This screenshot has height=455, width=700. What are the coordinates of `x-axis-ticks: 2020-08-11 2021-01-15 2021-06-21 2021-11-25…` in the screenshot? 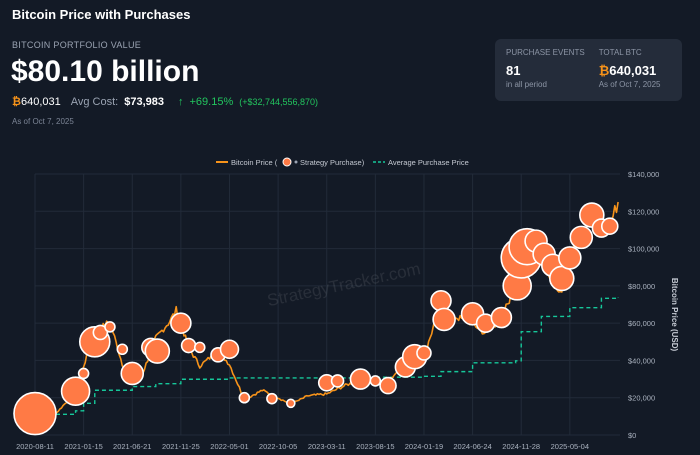 It's located at (302, 446).